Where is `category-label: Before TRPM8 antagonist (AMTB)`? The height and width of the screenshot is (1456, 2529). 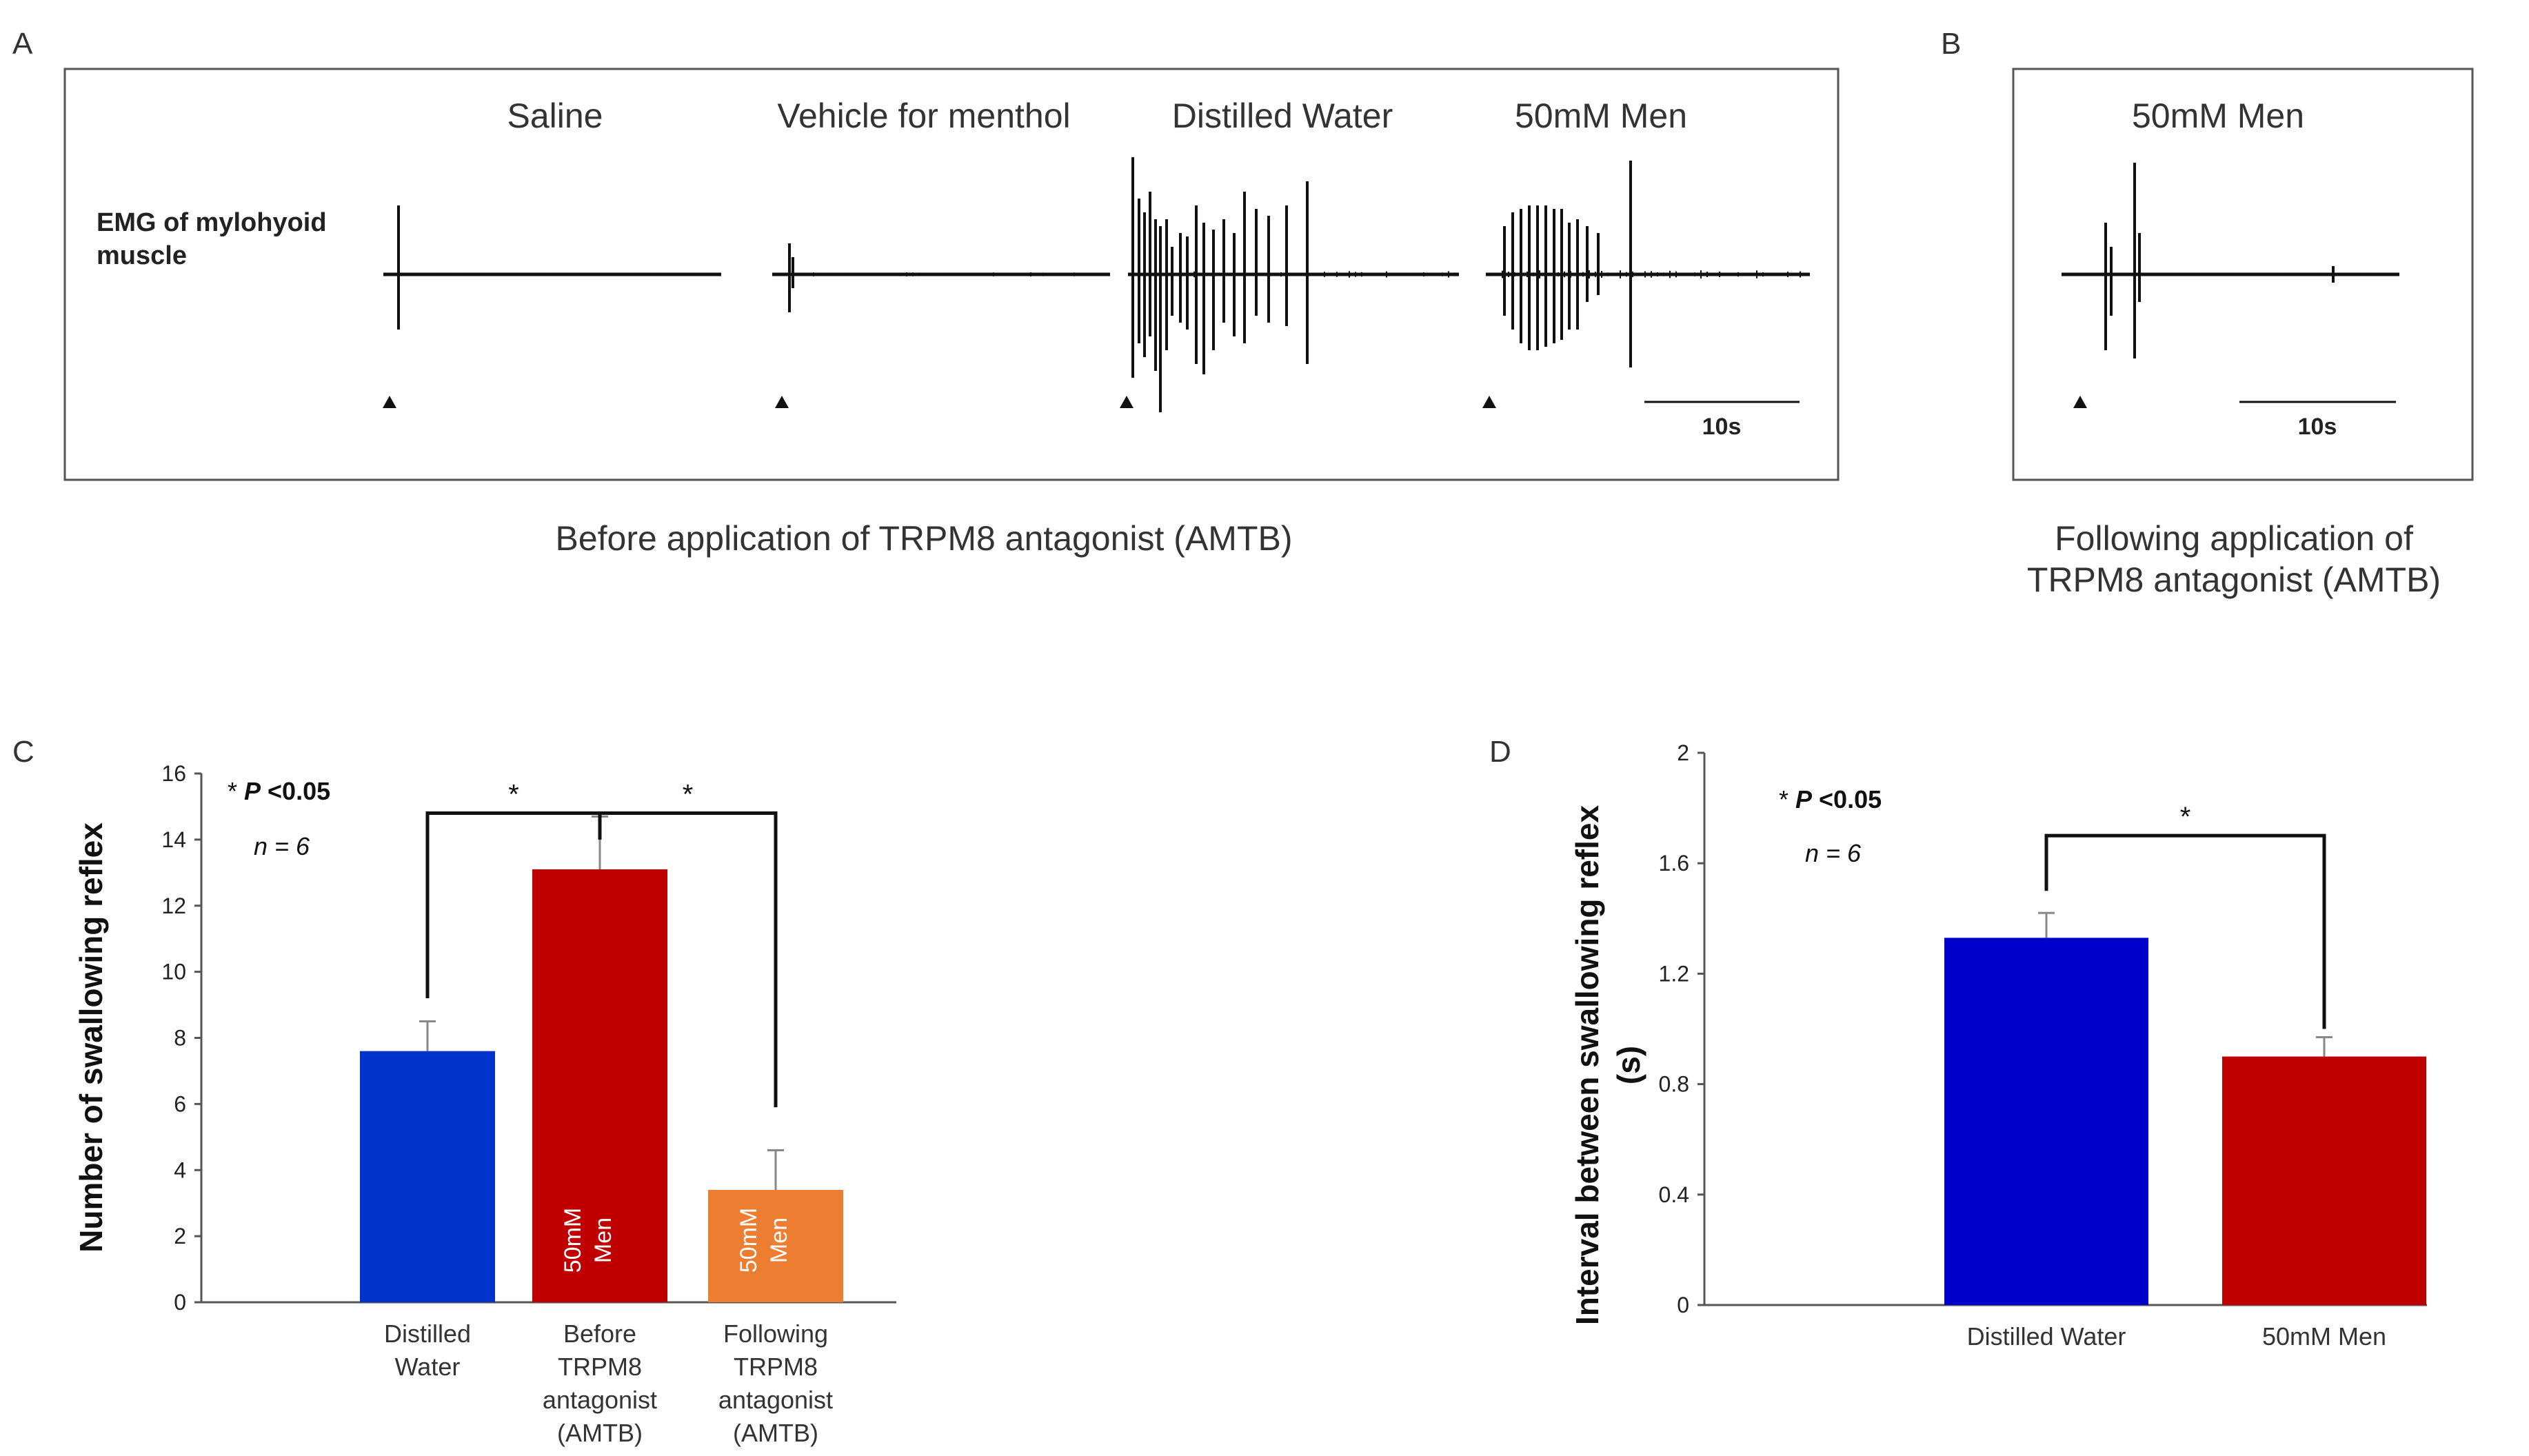
category-label: Before TRPM8 antagonist (AMTB) is located at coordinates (600, 1383).